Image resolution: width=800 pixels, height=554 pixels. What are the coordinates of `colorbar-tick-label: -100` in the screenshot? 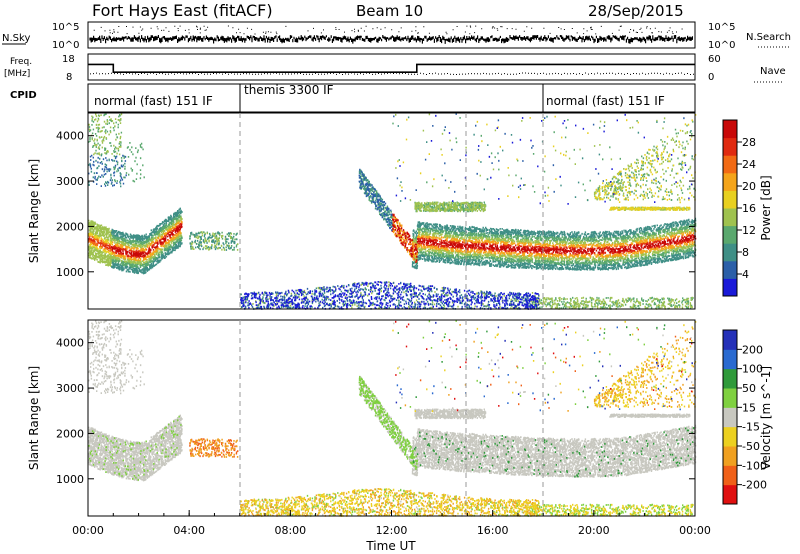 It's located at (754, 465).